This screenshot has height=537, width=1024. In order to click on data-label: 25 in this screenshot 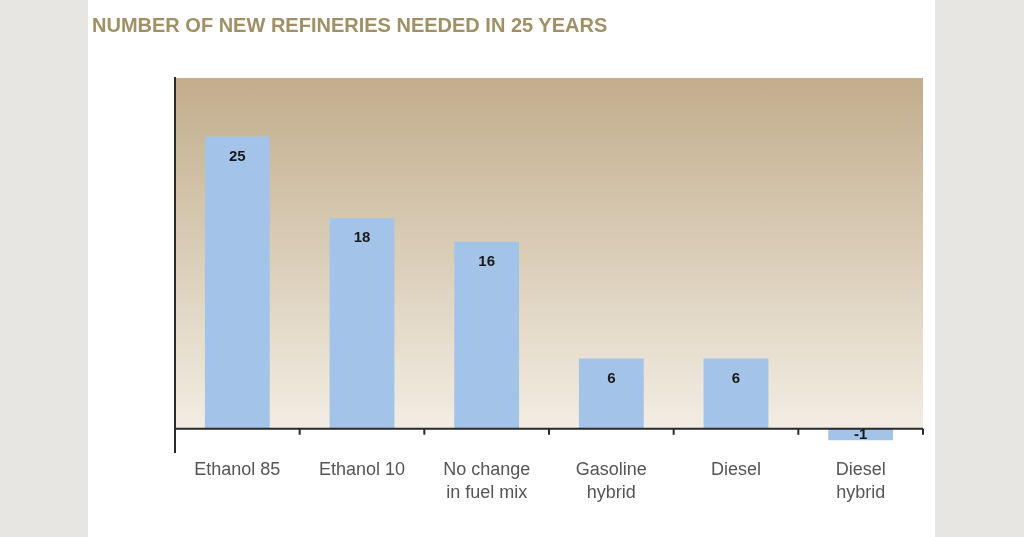, I will do `click(237, 155)`.